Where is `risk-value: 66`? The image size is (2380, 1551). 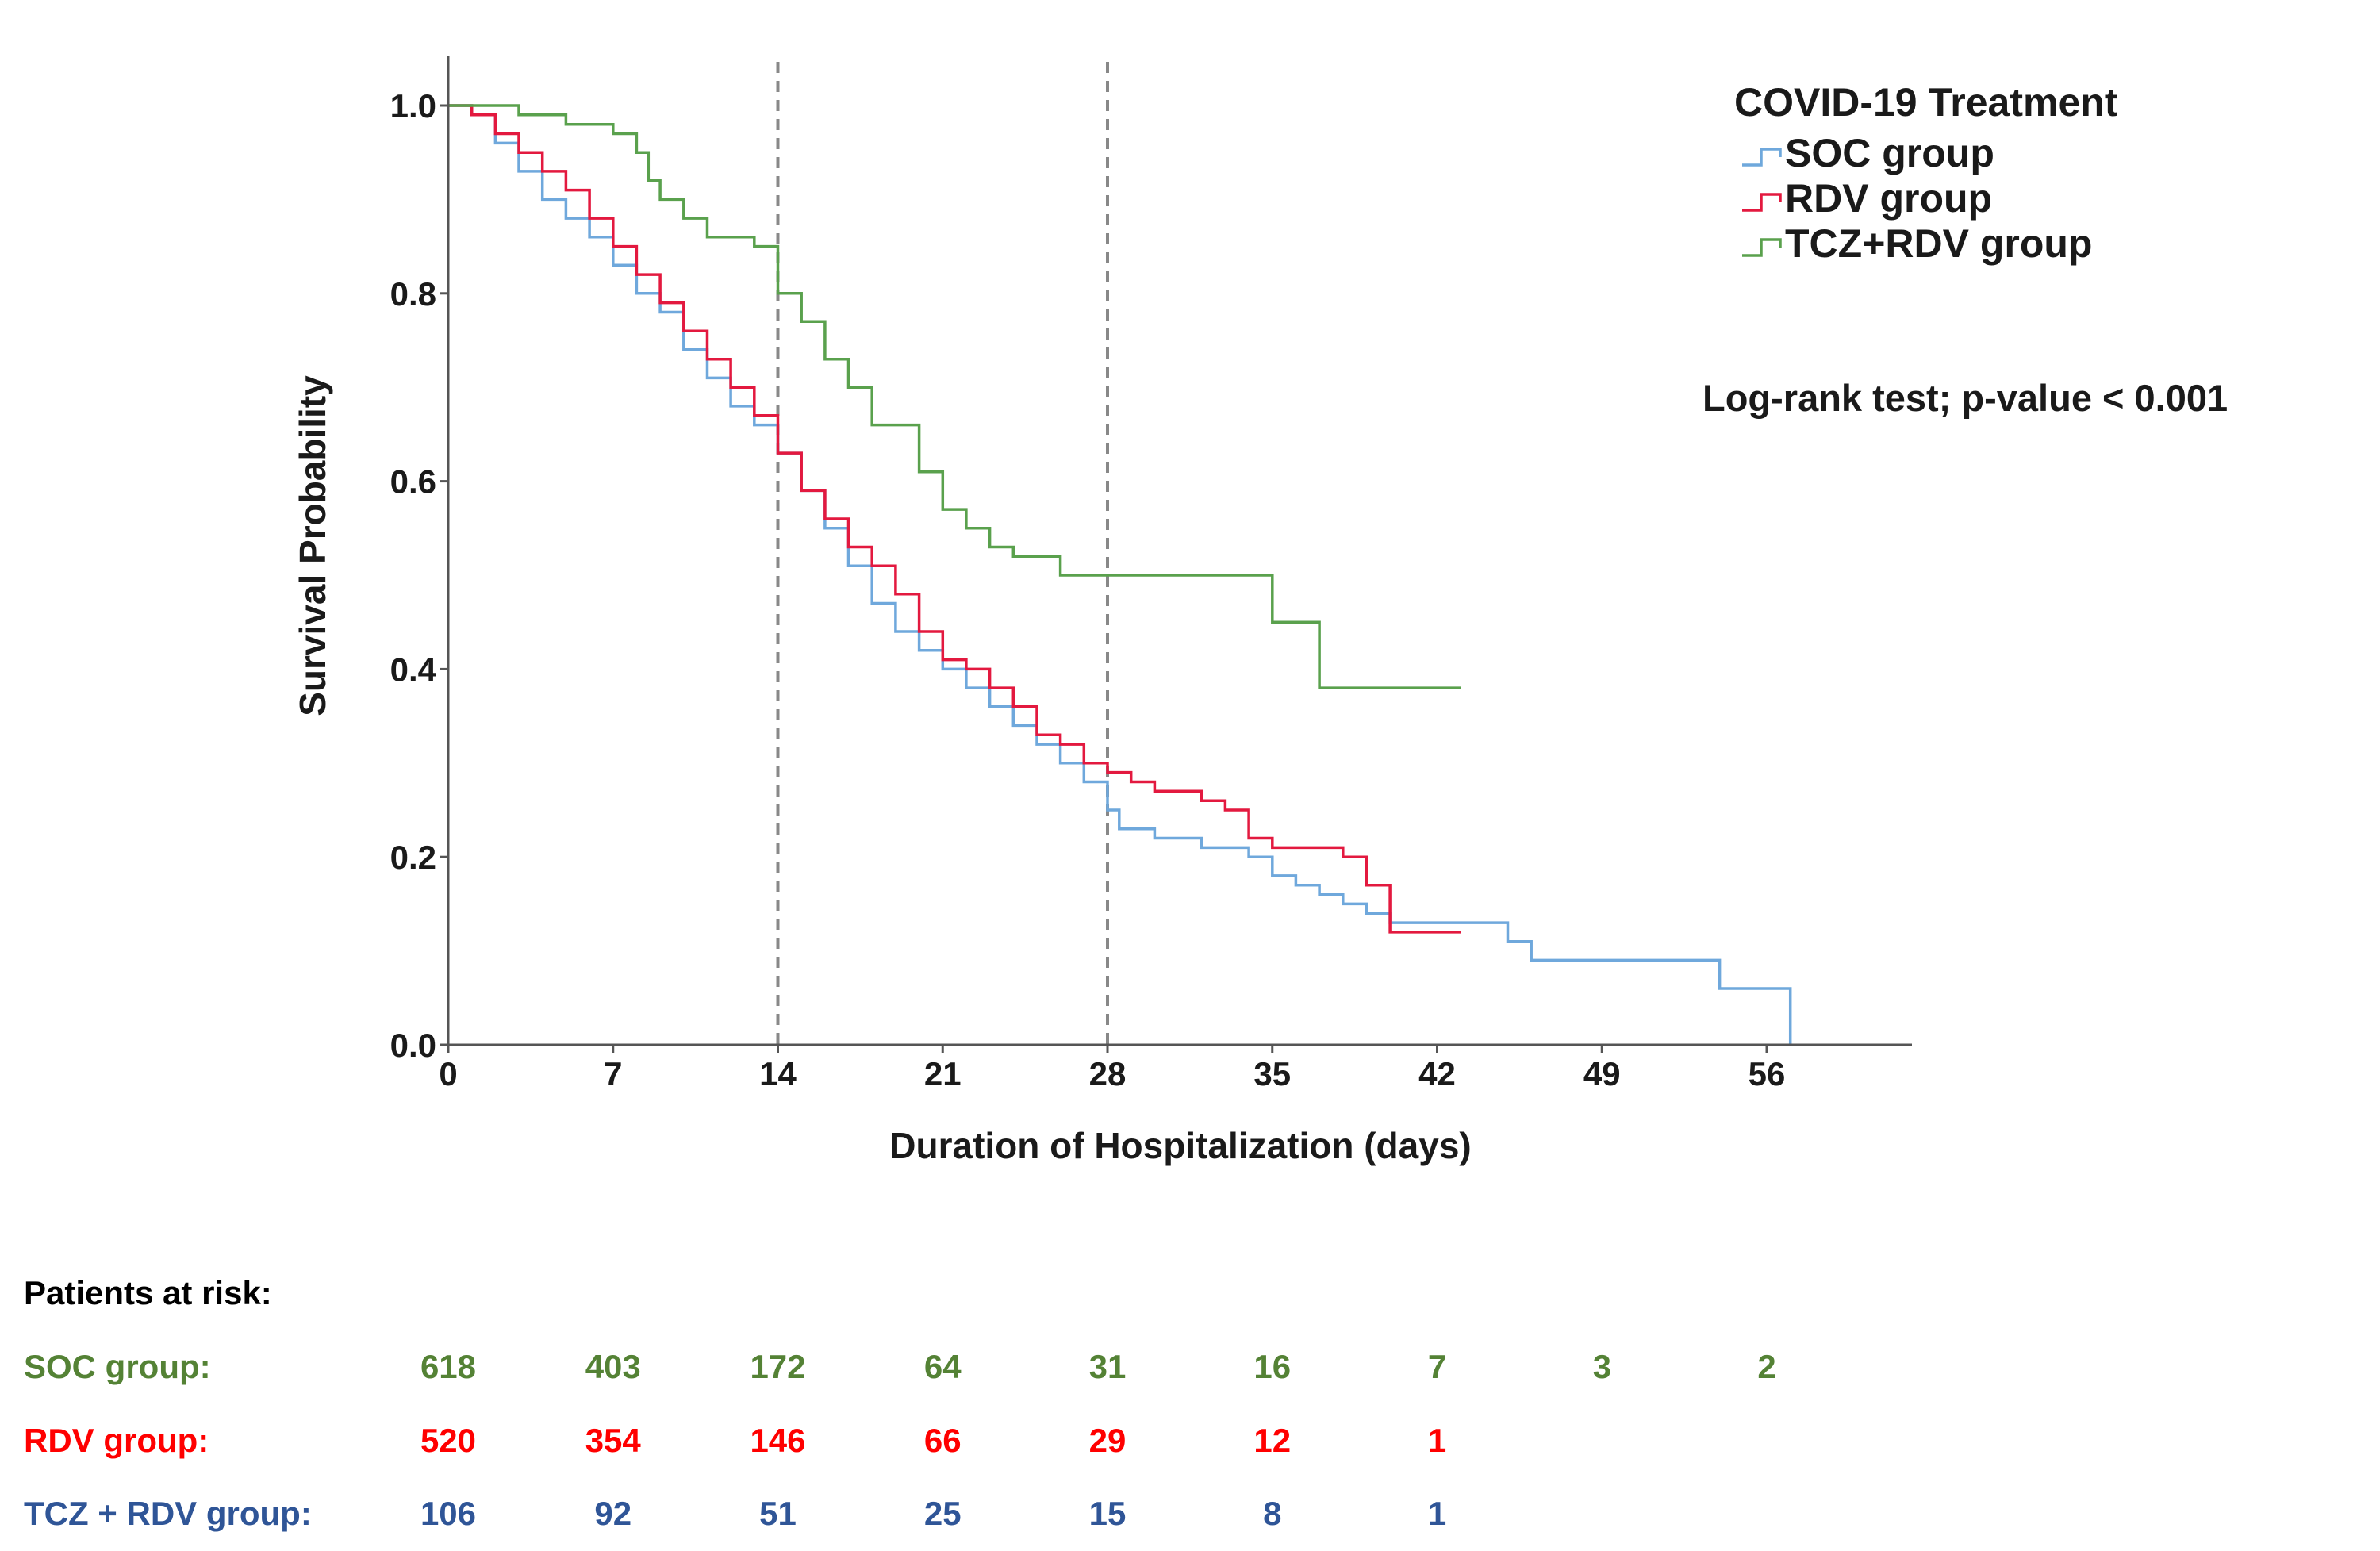
risk-value: 66 is located at coordinates (943, 1440).